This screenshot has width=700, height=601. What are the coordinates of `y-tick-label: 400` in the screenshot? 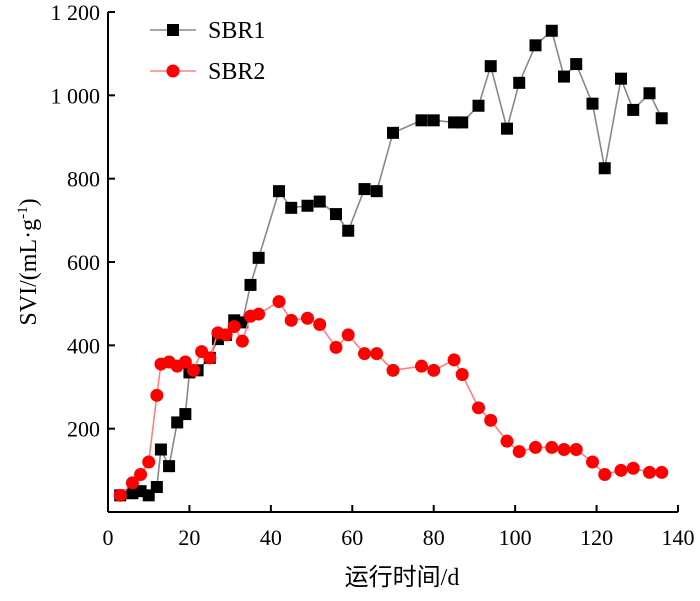 It's located at (83, 345).